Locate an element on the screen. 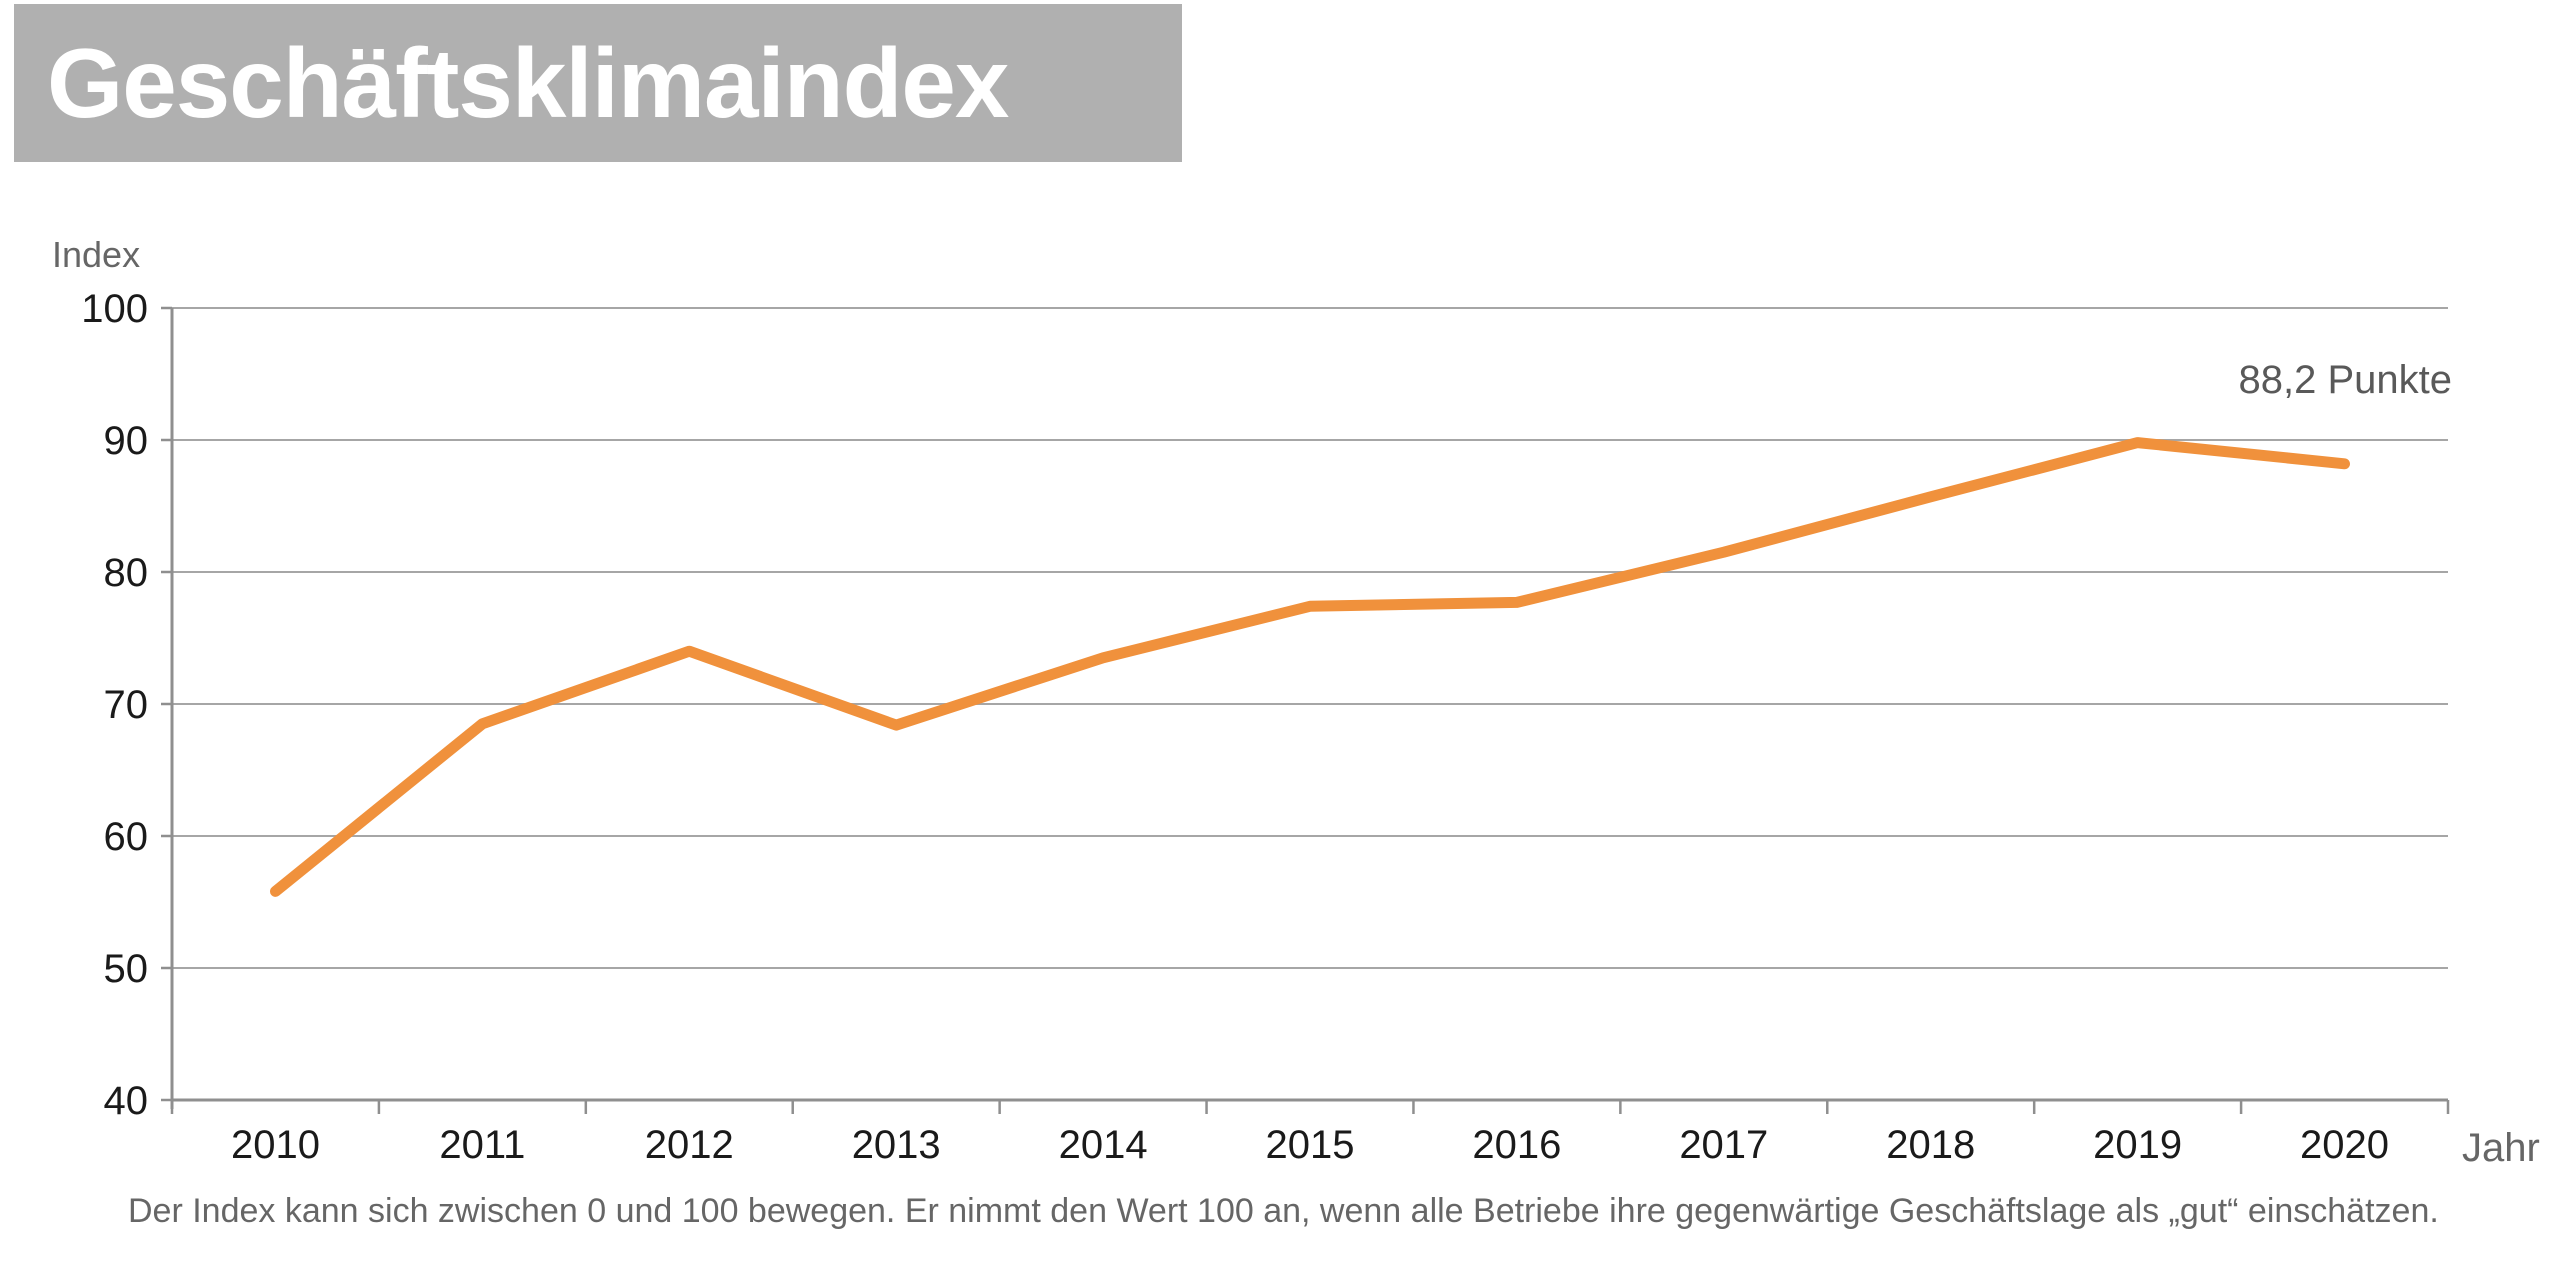  chart-title: Geschäftsklimaindex is located at coordinates (528, 82).